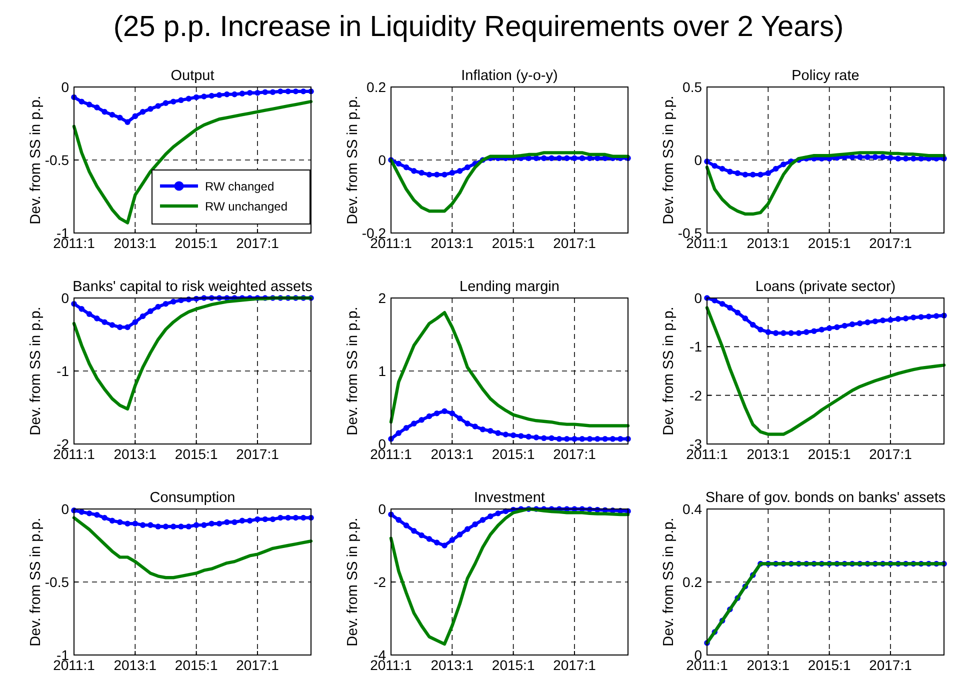  I want to click on y-tick-label: 0.4, so click(692, 509).